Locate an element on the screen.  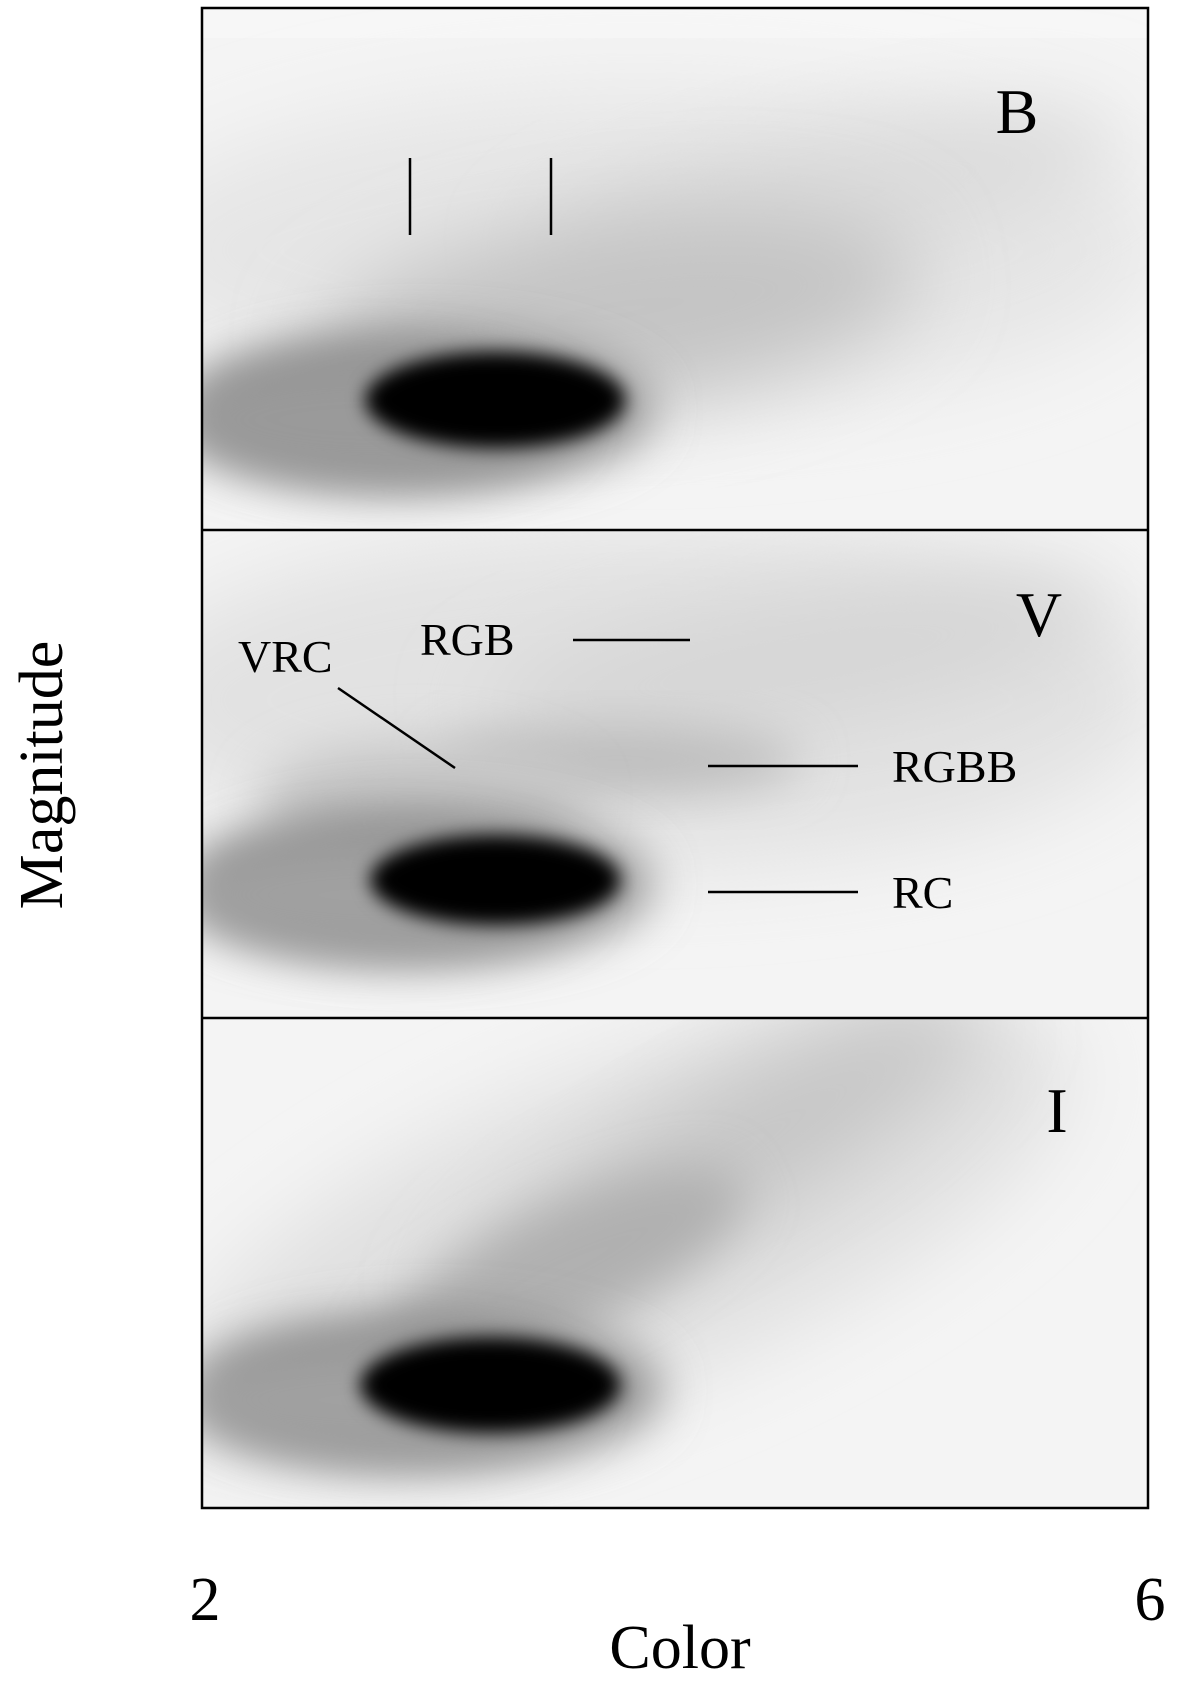
y-axis-label: Magnitude is located at coordinates (42, 775).